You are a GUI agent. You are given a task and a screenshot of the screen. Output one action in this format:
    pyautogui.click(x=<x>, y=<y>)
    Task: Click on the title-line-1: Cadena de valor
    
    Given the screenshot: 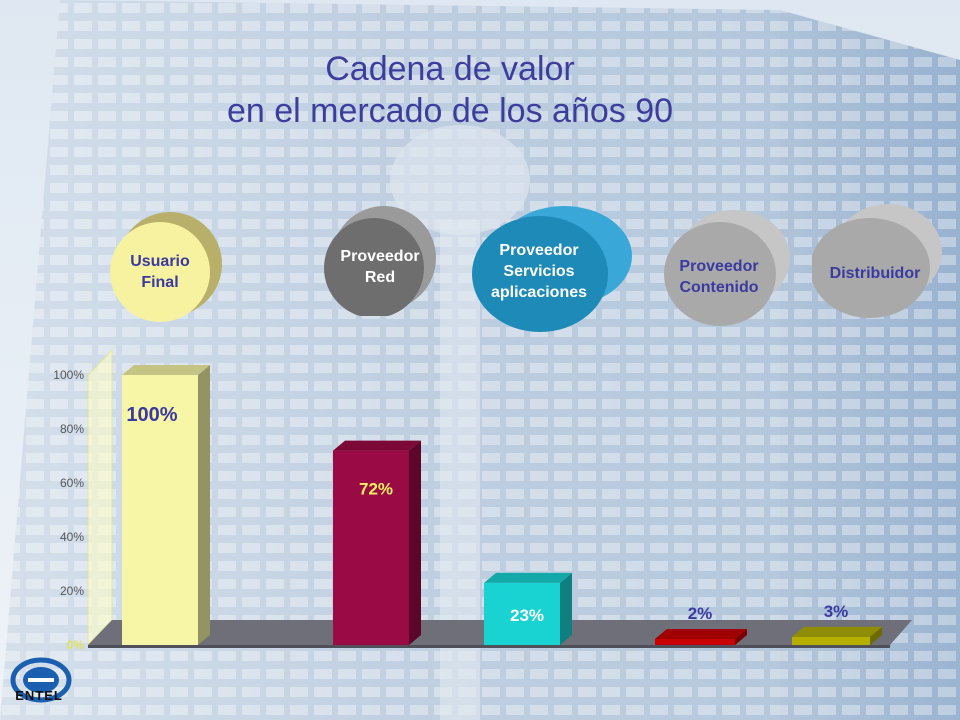 What is the action you would take?
    pyautogui.click(x=450, y=69)
    